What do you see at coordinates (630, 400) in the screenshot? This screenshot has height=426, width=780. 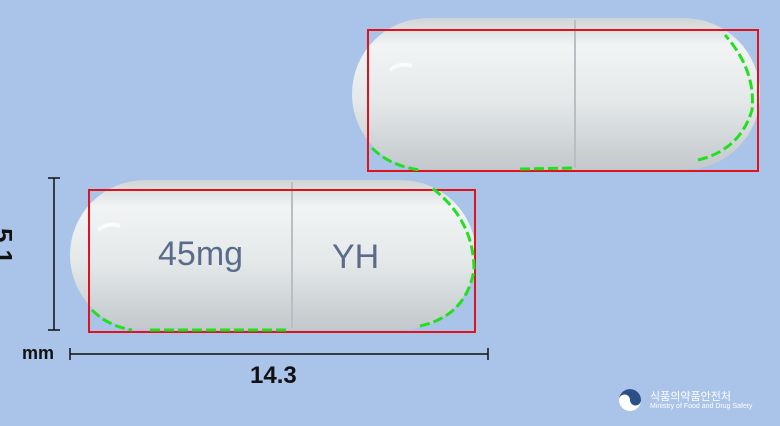 I see `mfds-emblem-icon` at bounding box center [630, 400].